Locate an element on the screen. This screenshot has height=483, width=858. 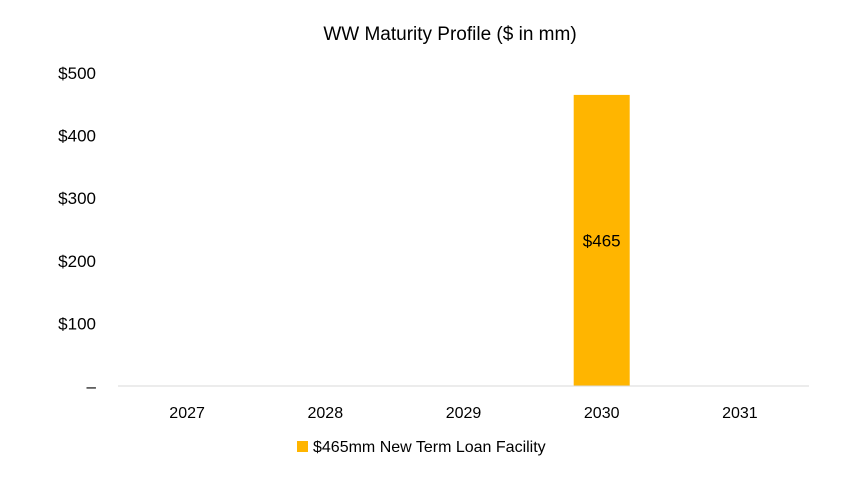
x-tick-label: 2029 is located at coordinates (464, 413).